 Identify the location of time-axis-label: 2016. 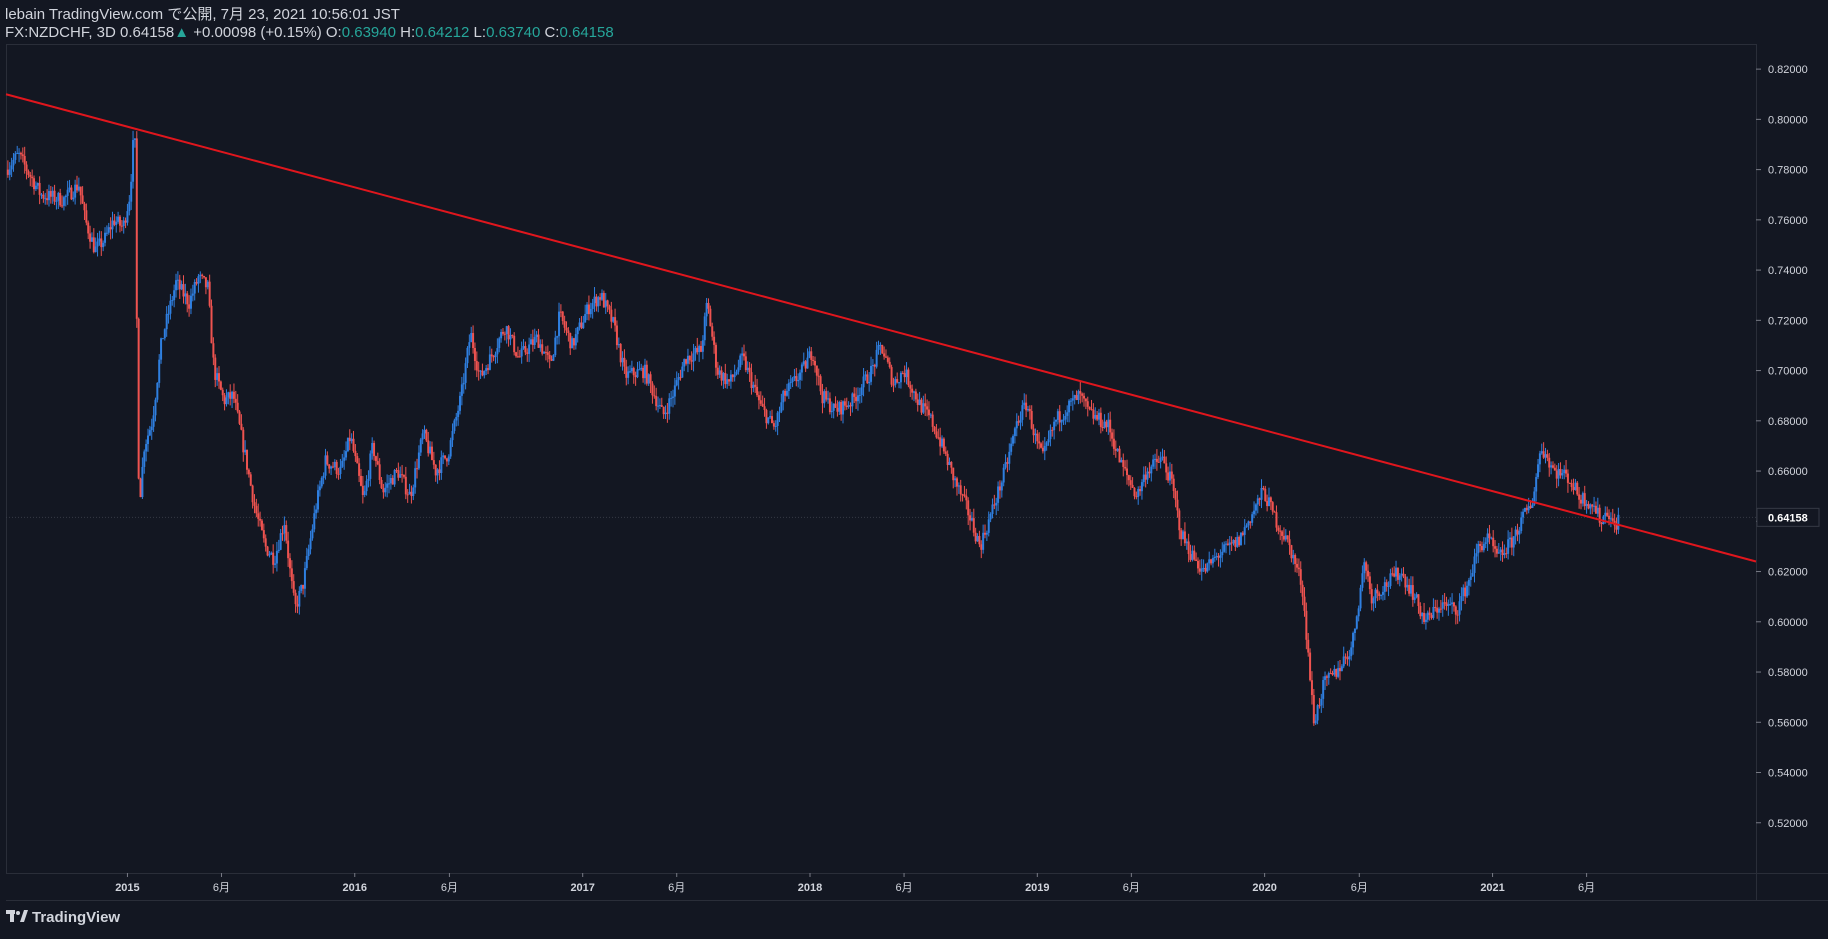
(355, 888).